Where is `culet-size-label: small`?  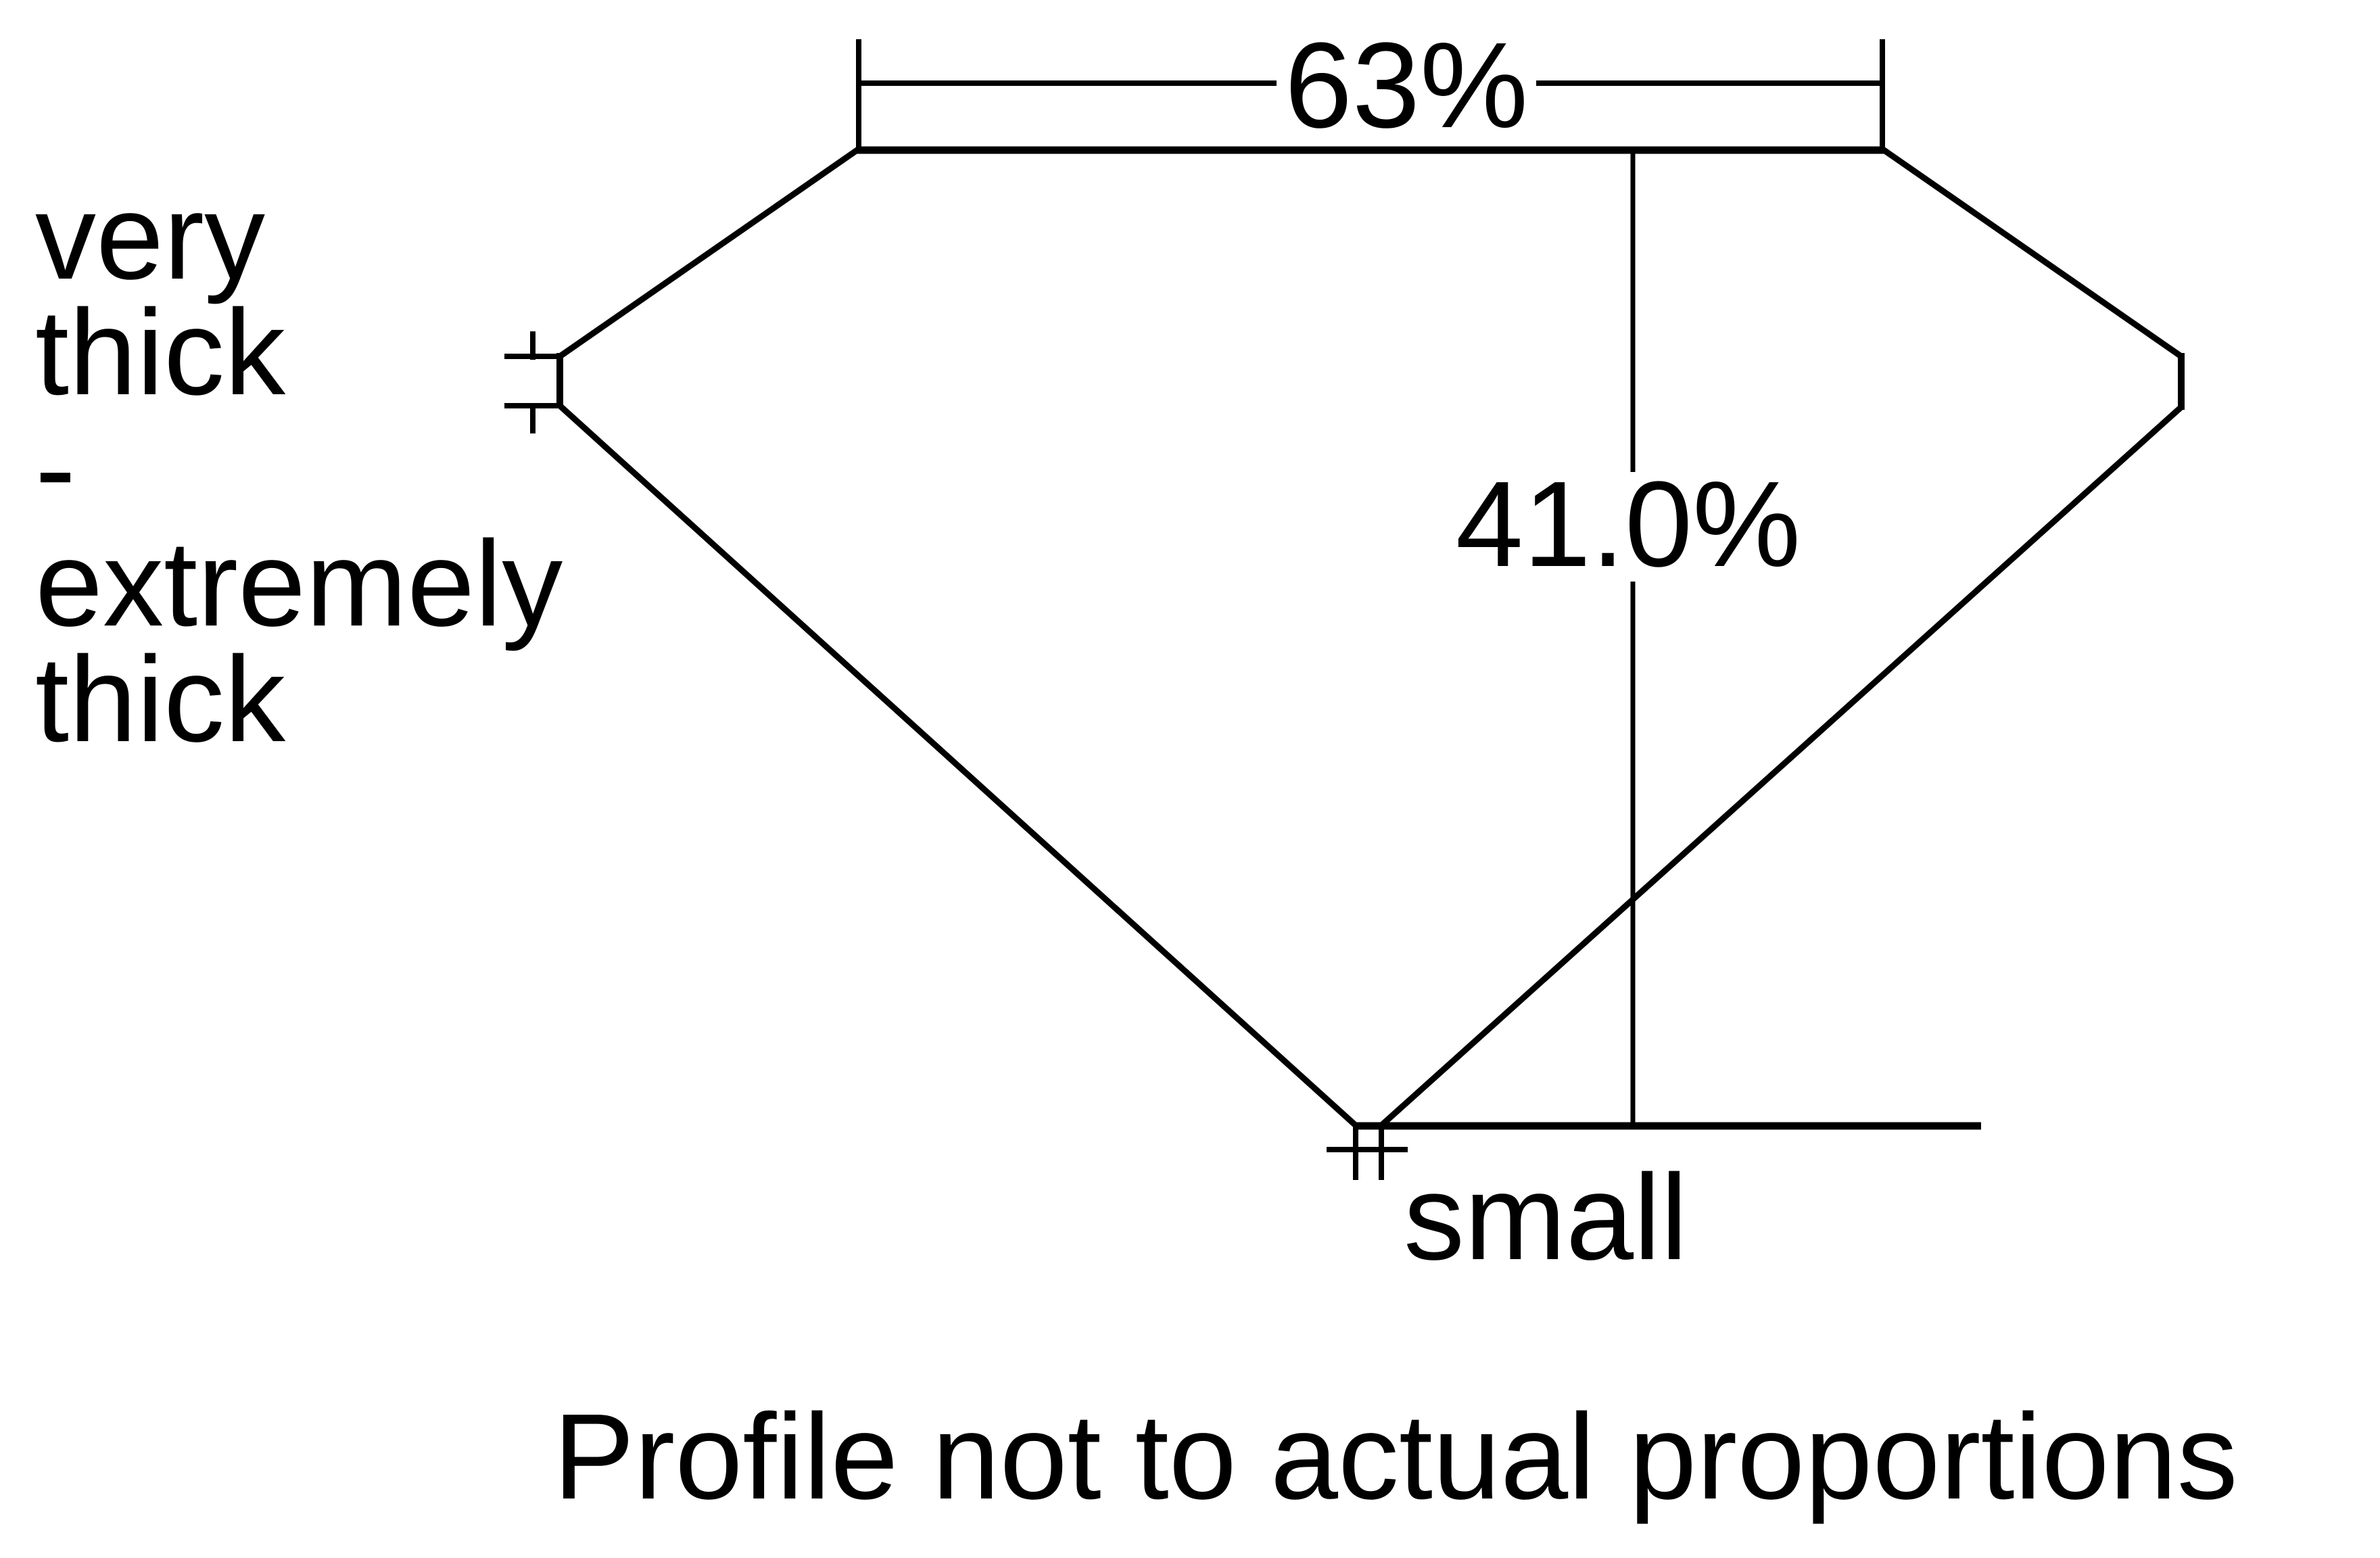
culet-size-label: small is located at coordinates (1546, 1217).